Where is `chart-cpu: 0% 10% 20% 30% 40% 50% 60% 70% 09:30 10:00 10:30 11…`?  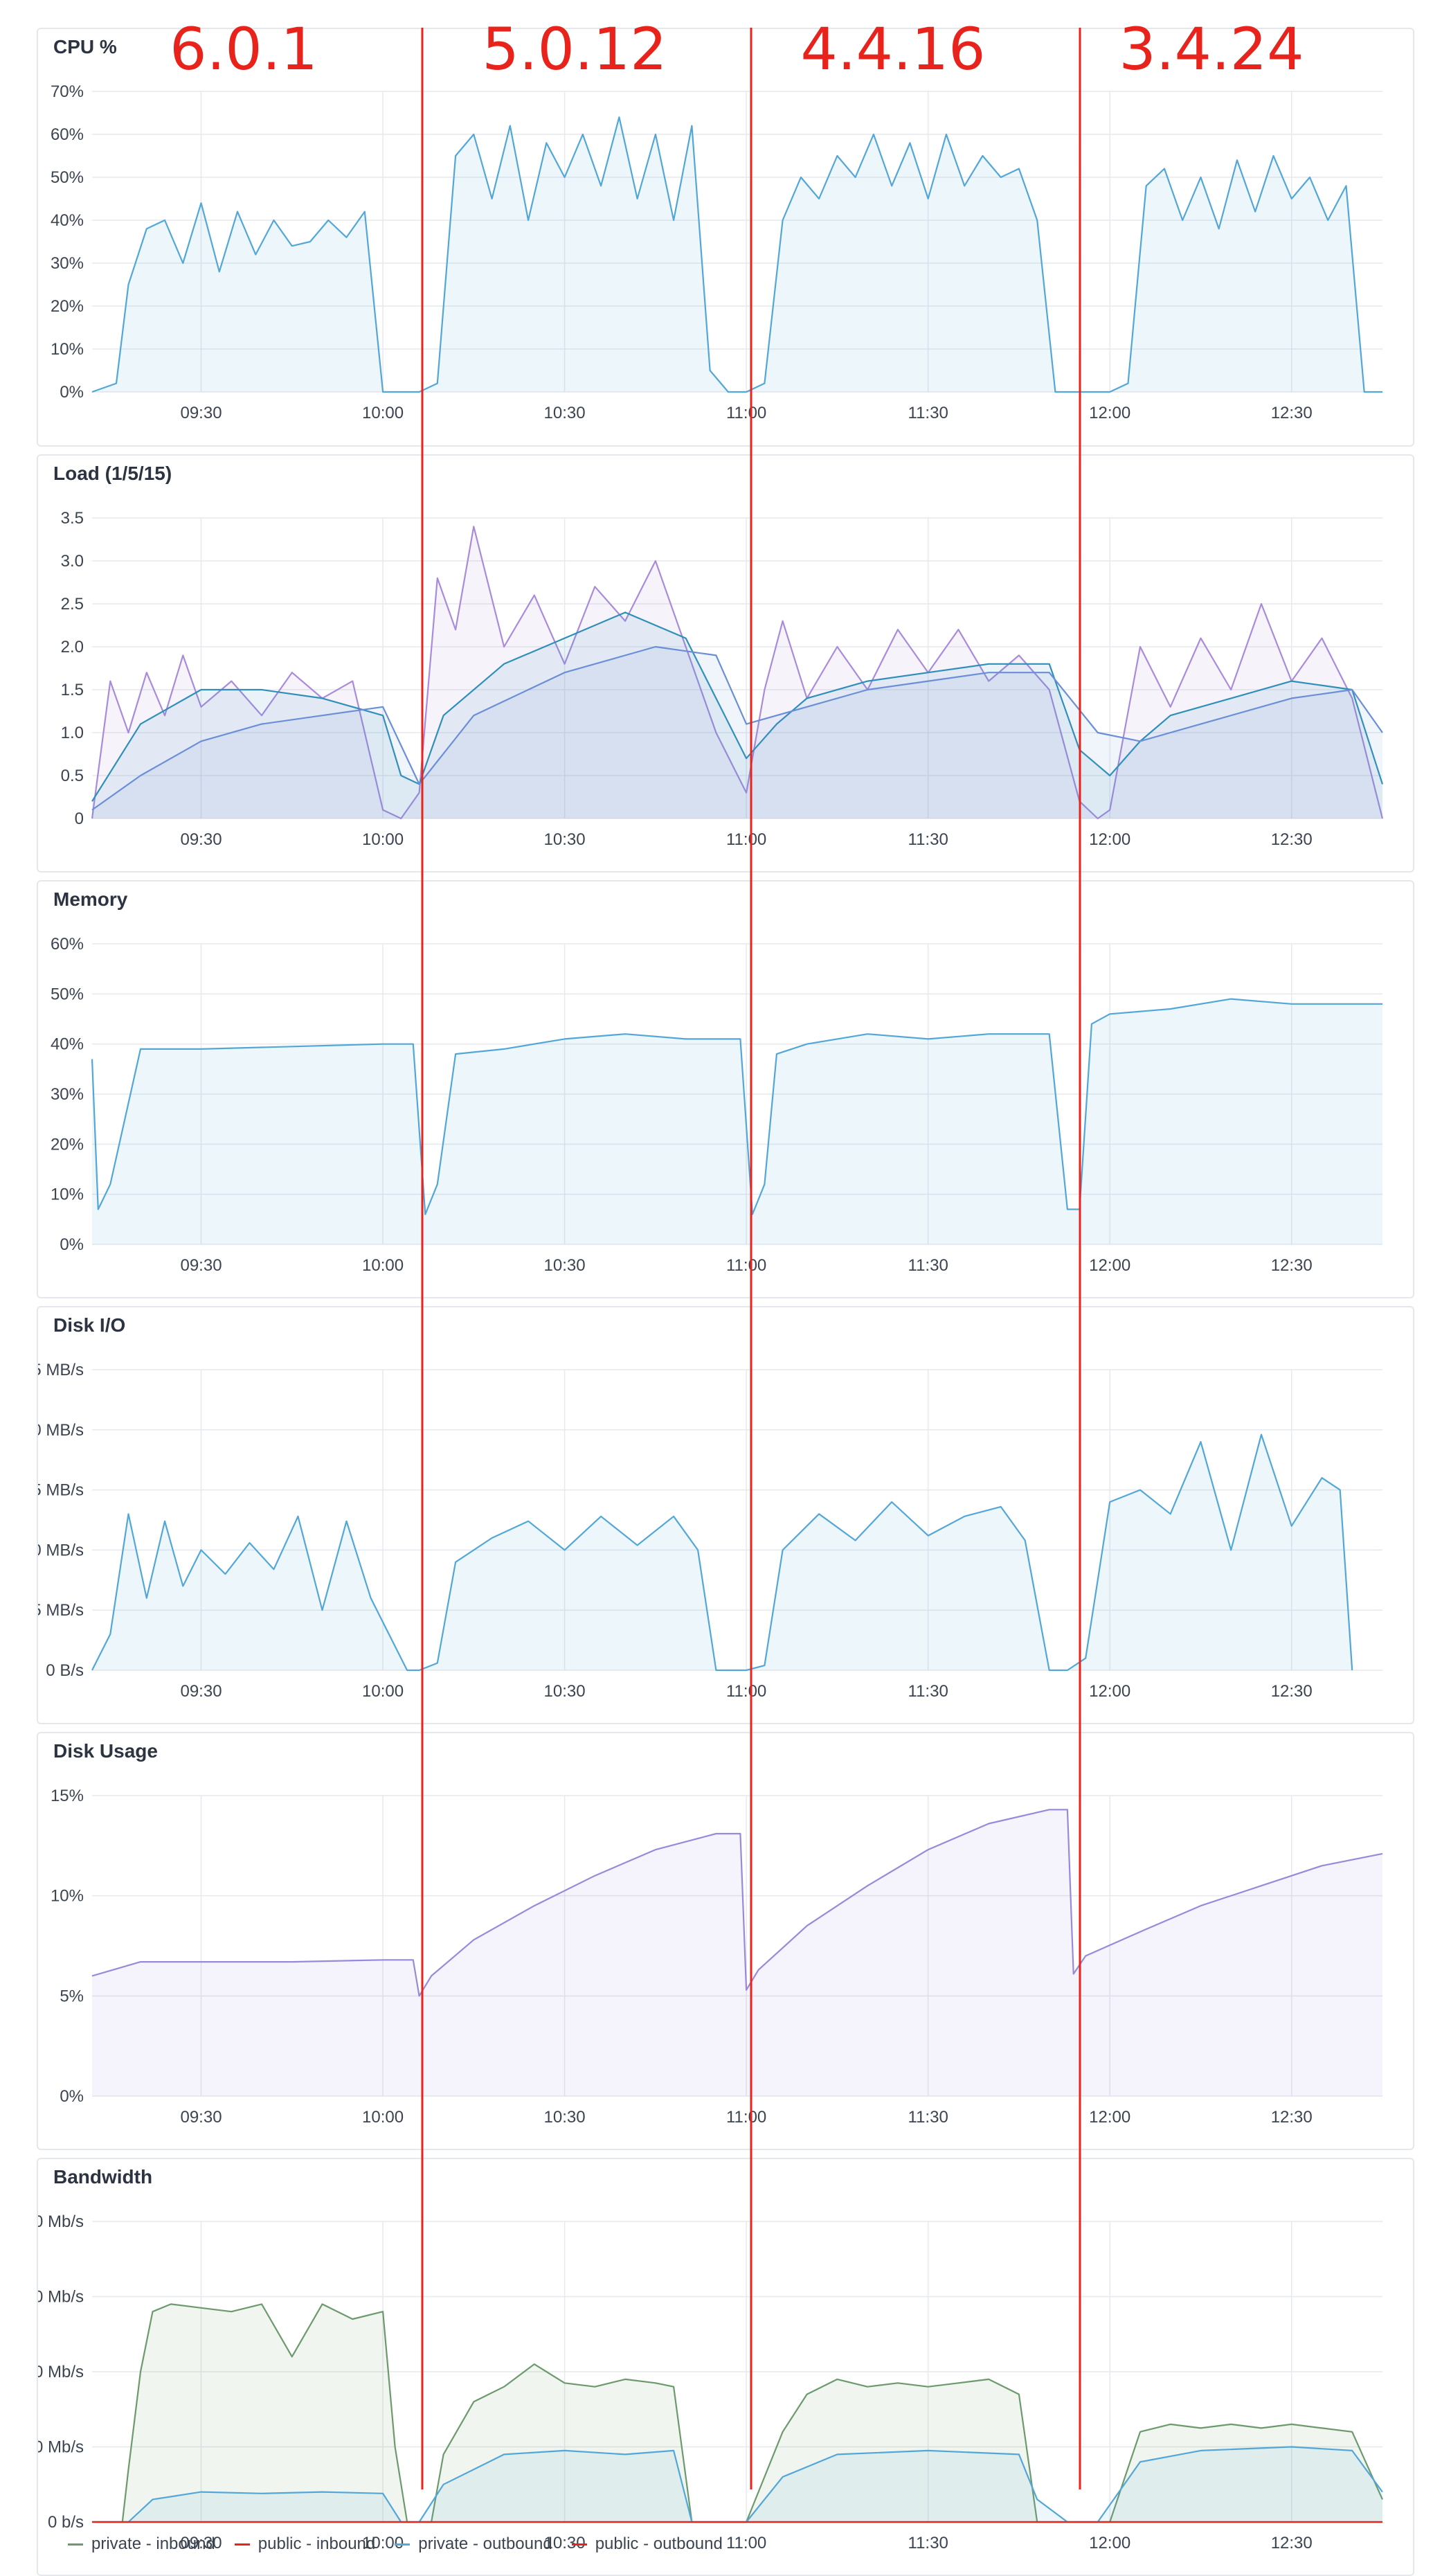
chart-cpu: 0% 10% 20% 30% 40% 50% 60% 70% 09:30 10:00 10:30 11… is located at coordinates (716, 252).